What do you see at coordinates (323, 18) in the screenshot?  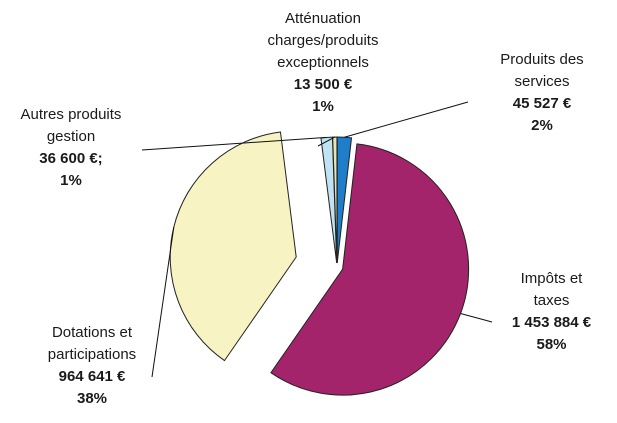 I see `label-attenuation-line1: Atténuation` at bounding box center [323, 18].